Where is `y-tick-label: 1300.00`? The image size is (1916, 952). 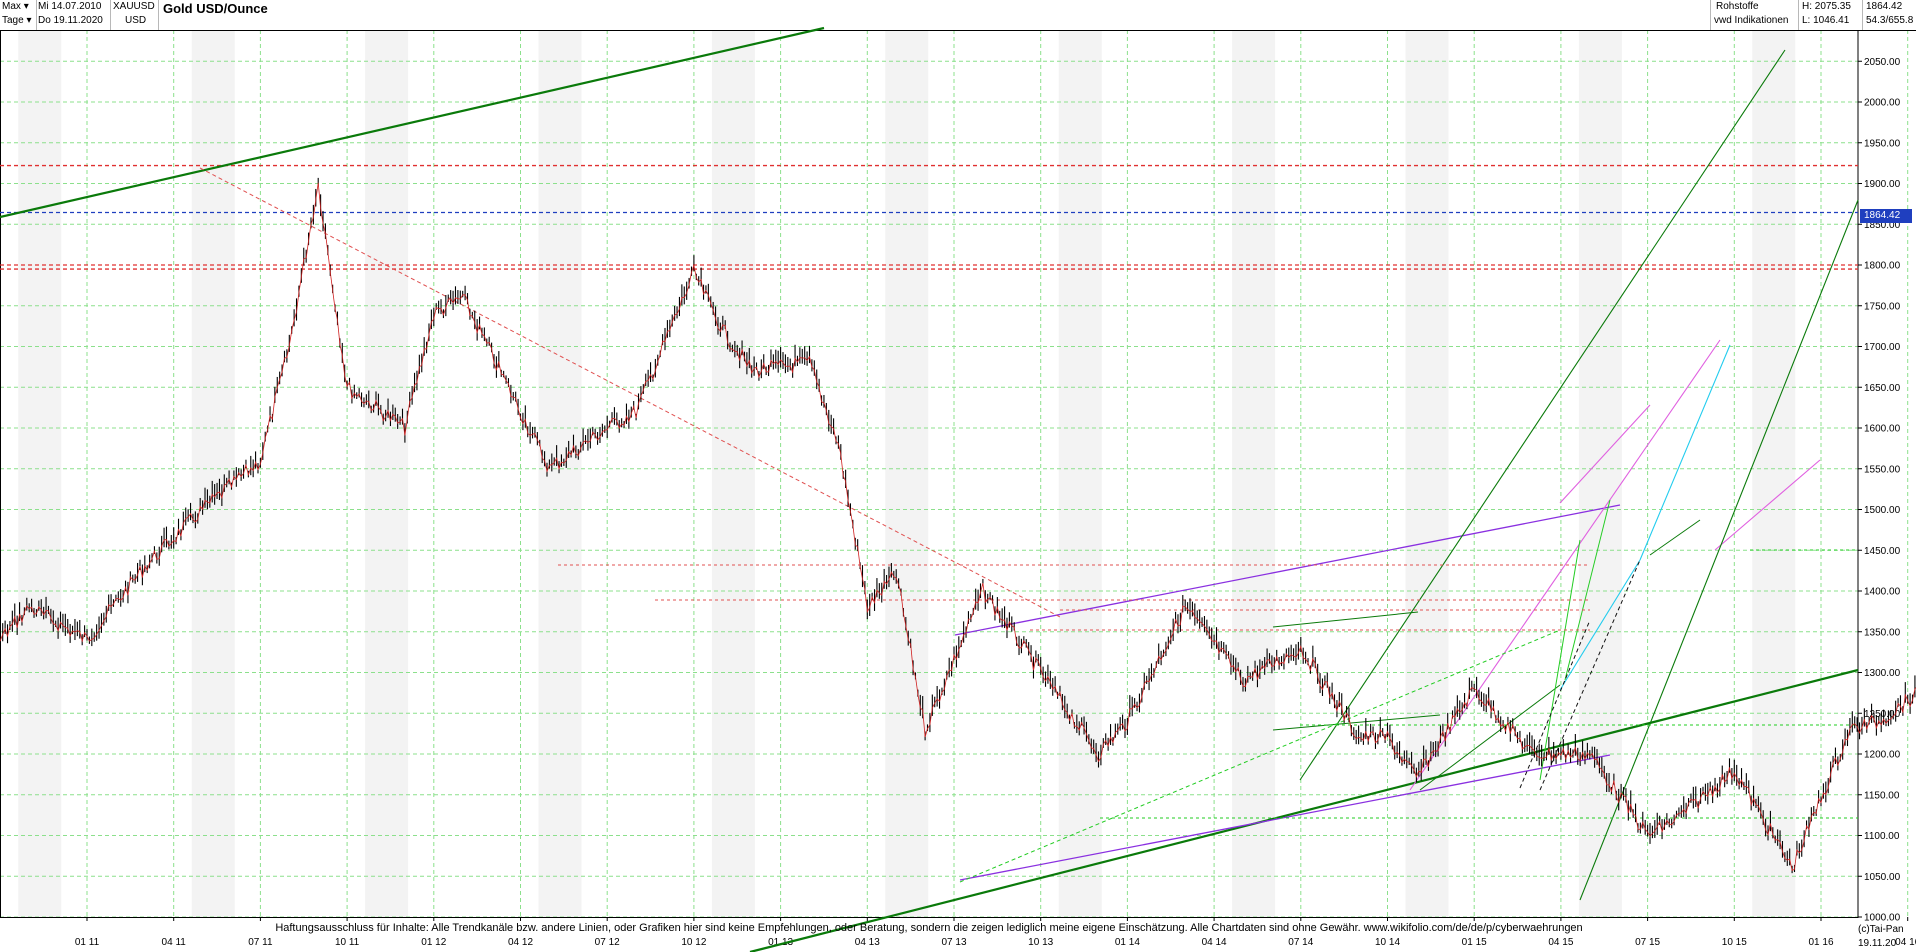
y-tick-label: 1300.00 is located at coordinates (1882, 673).